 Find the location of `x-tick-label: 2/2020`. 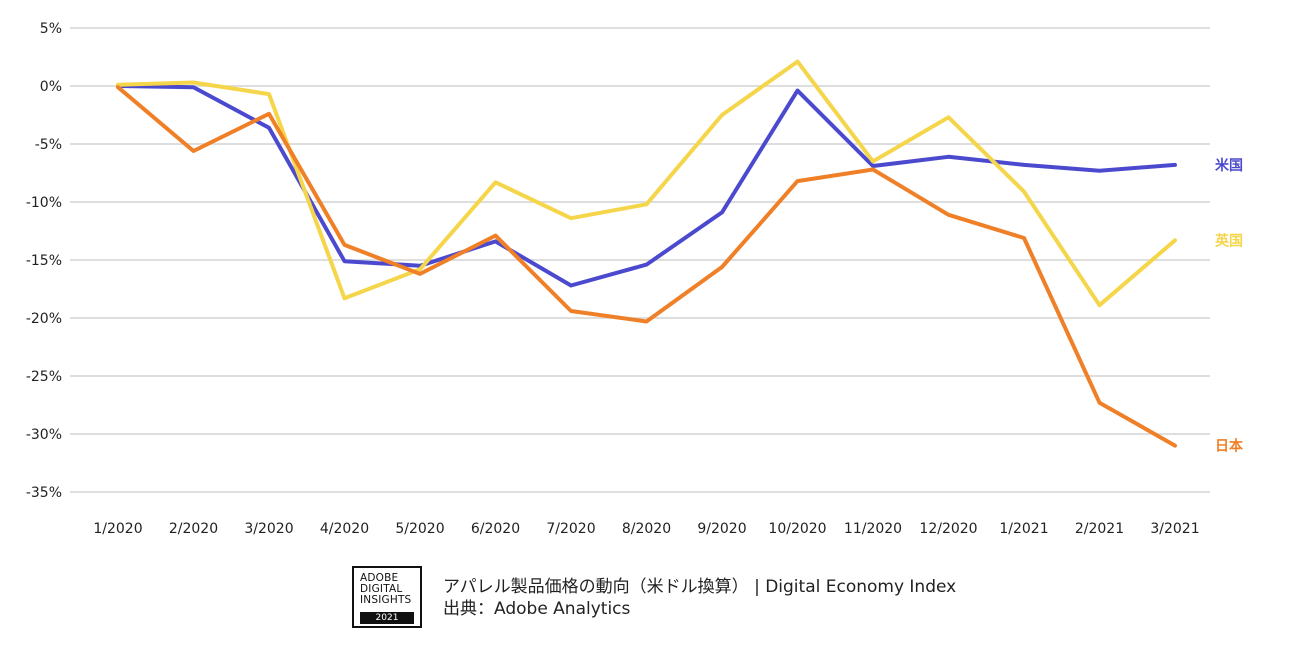

x-tick-label: 2/2020 is located at coordinates (193, 529).